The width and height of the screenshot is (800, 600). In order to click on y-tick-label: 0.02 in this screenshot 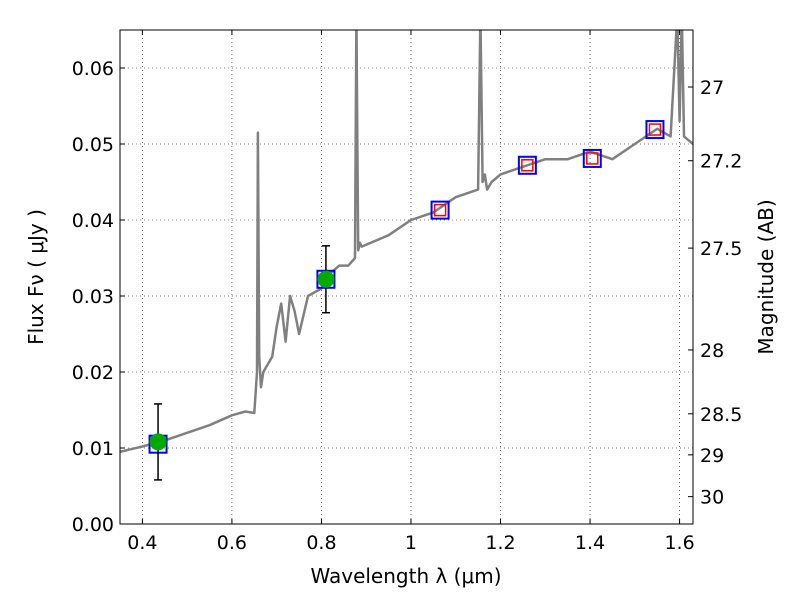, I will do `click(93, 373)`.